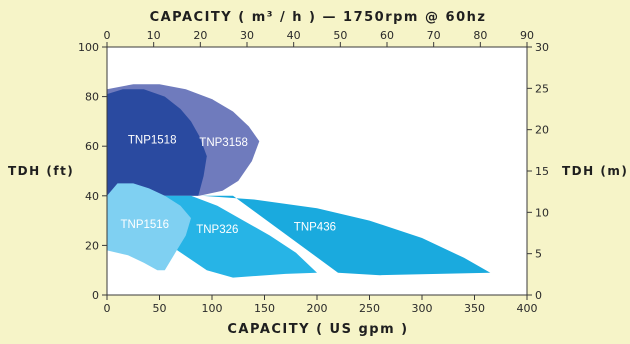  What do you see at coordinates (294, 35) in the screenshot?
I see `x-top-tick-label: 40` at bounding box center [294, 35].